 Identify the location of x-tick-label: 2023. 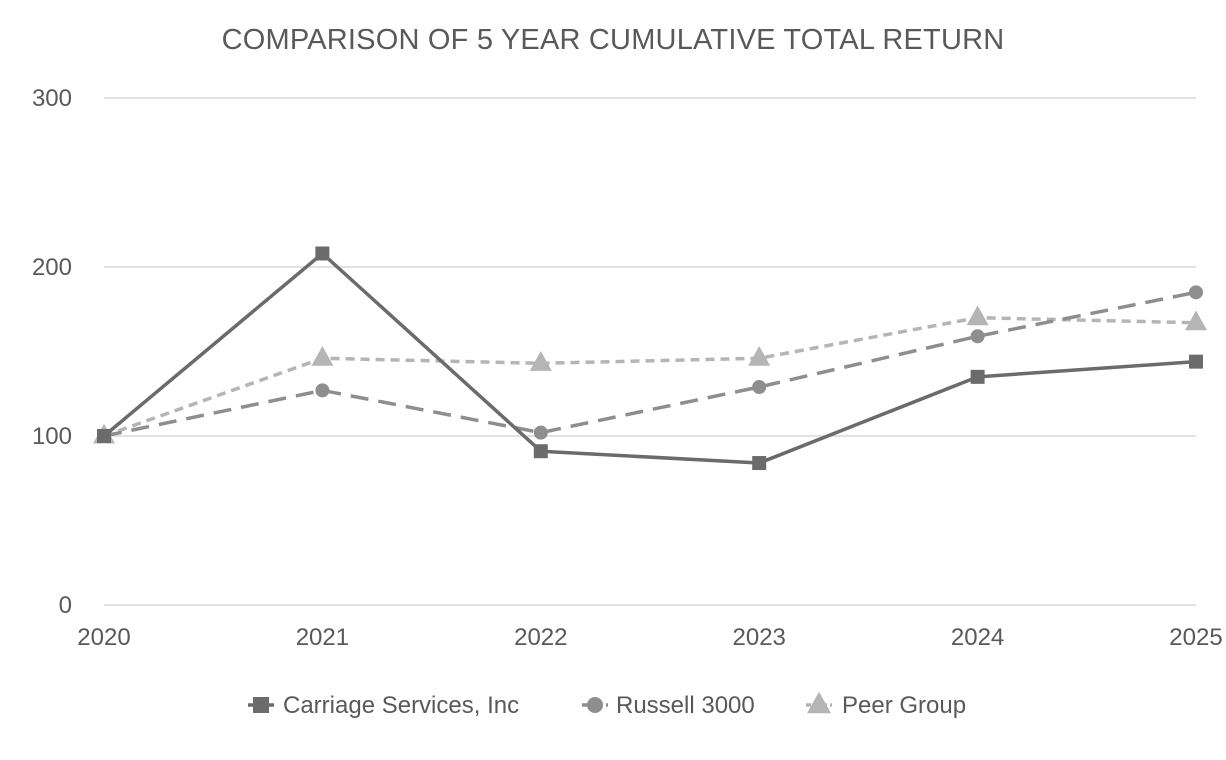
(759, 637).